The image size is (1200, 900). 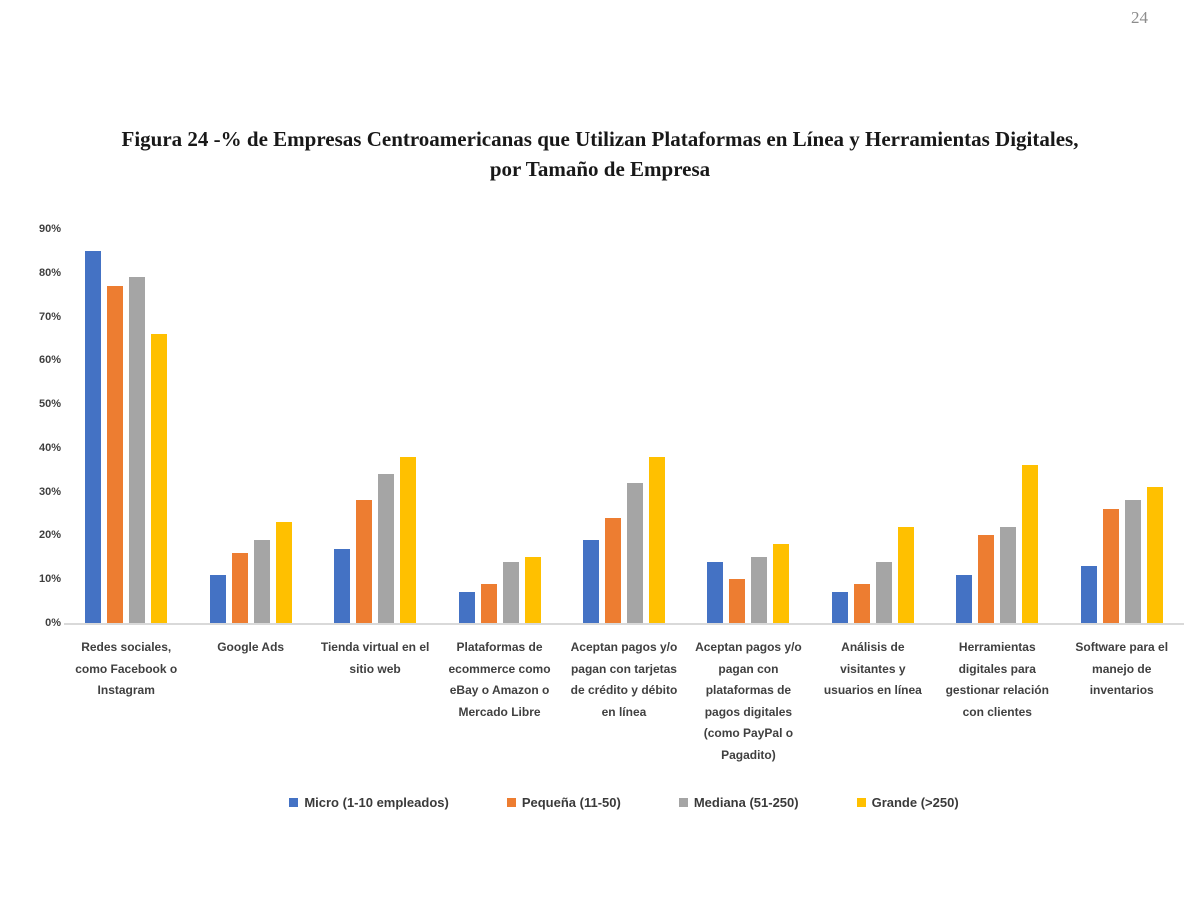 I want to click on y-tick-label: 0%, so click(x=53, y=623).